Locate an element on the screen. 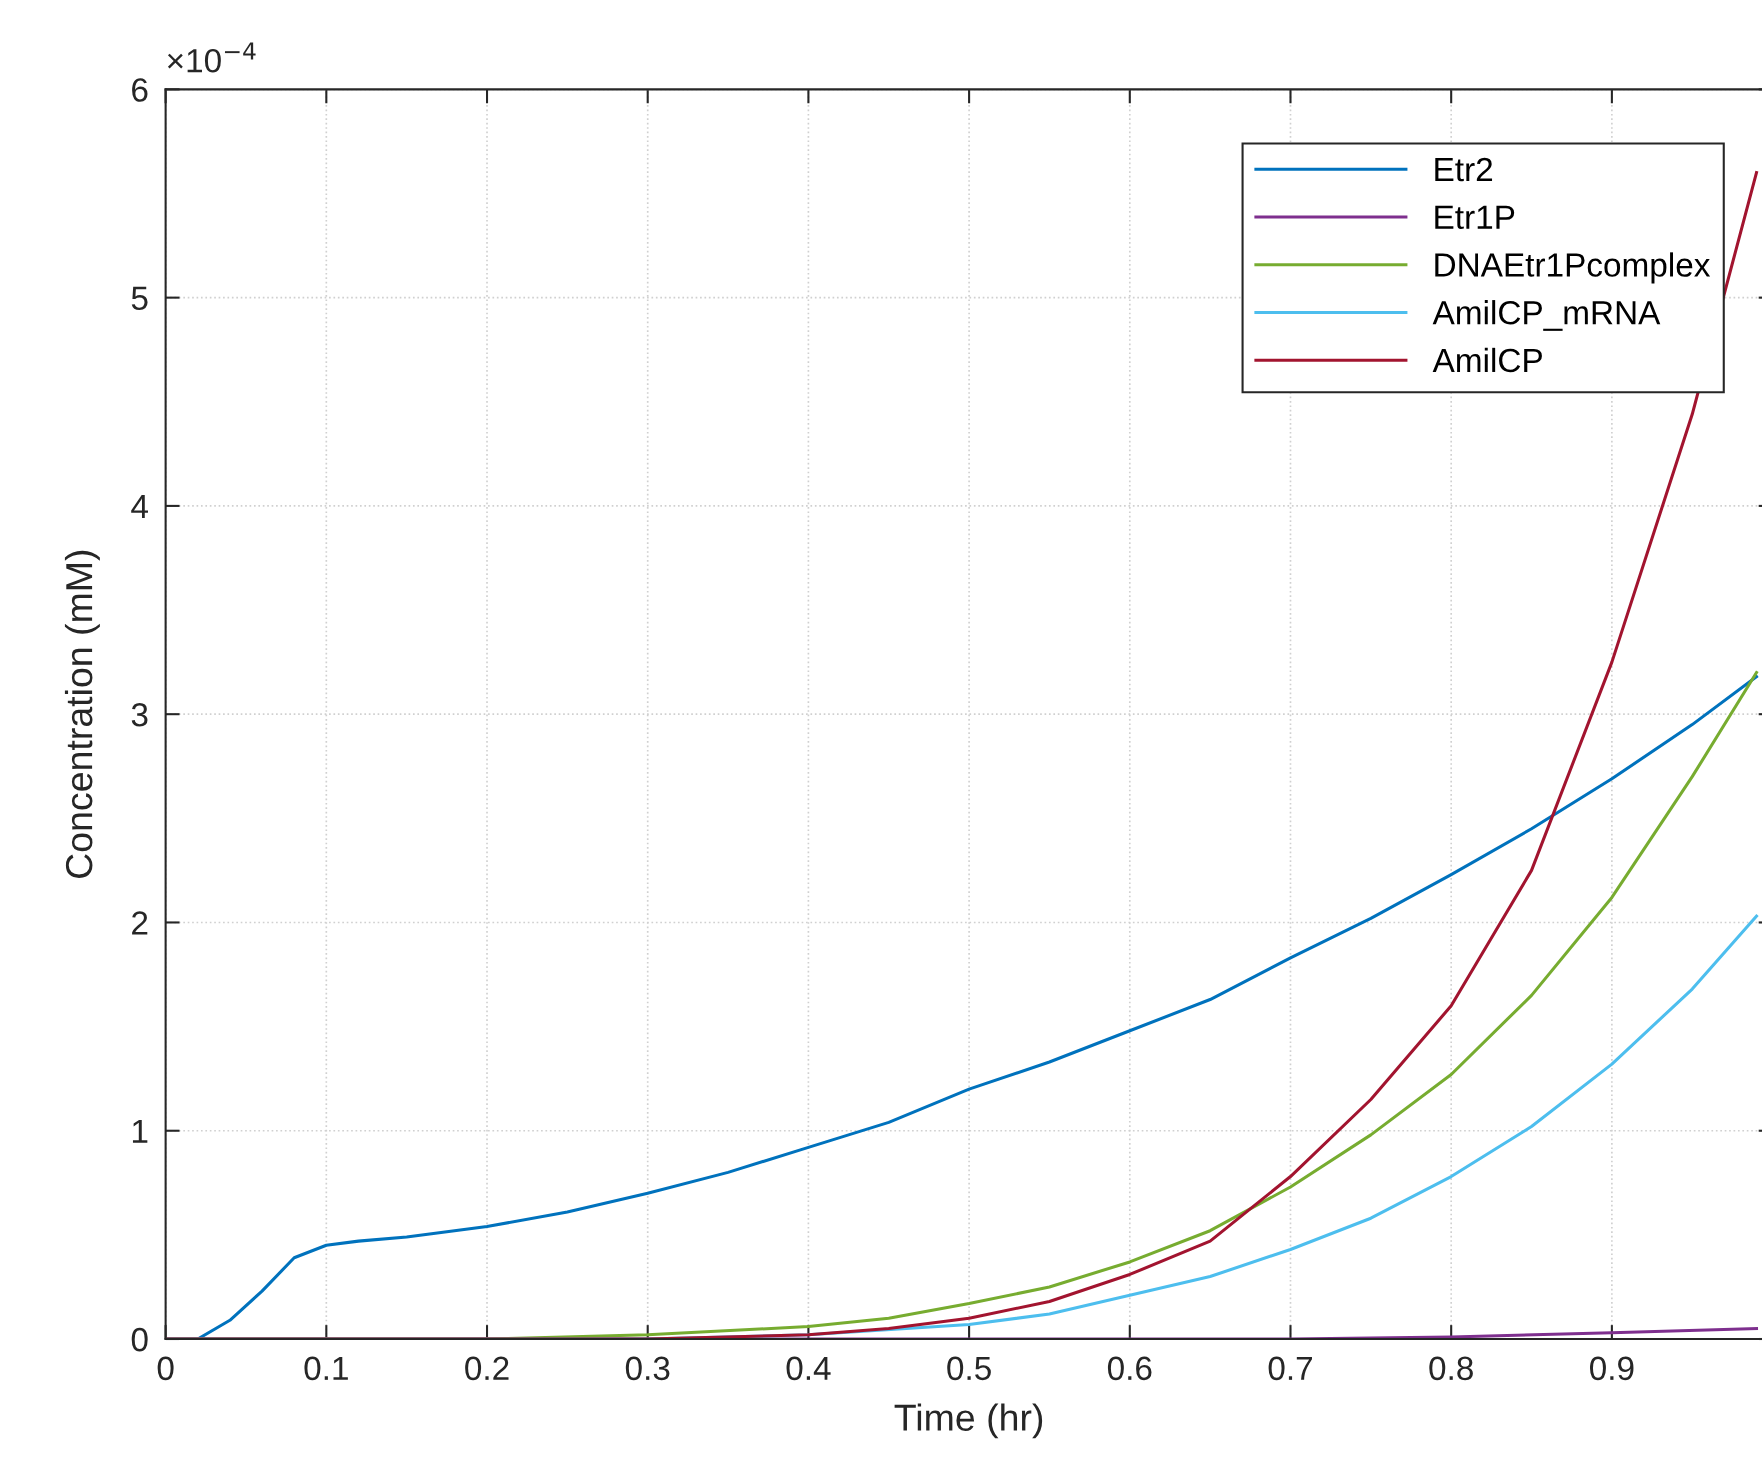 The width and height of the screenshot is (1762, 1465). y-tick-label: 4 is located at coordinates (139, 506).